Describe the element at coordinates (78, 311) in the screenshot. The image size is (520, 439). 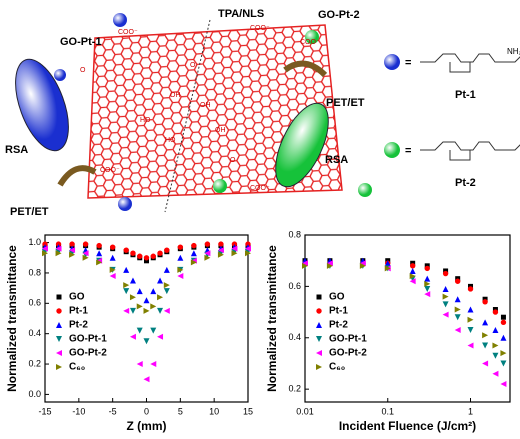
I see `legend-label: Pt-1` at that location.